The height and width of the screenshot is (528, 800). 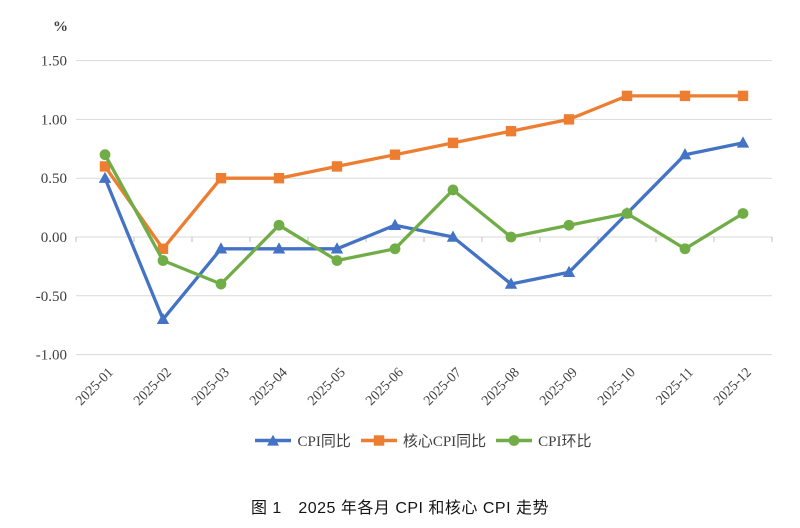 I want to click on chart-legend: CPI同比 核心CPI同比 CPI环比, so click(x=400, y=440).